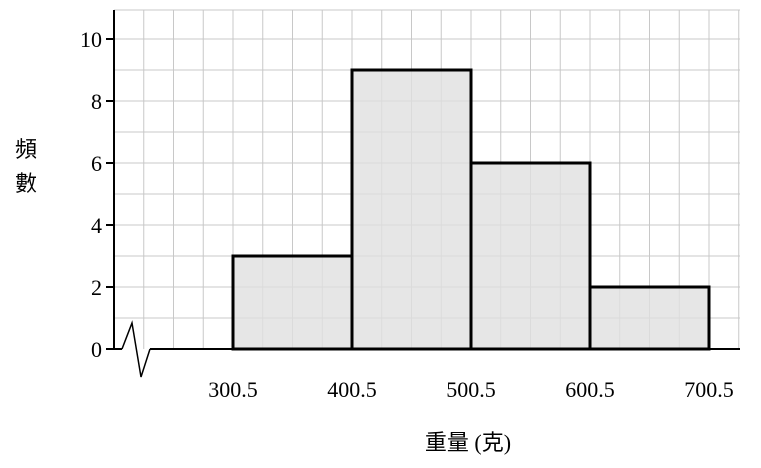 The height and width of the screenshot is (468, 761). I want to click on x-tick-label: 400.5, so click(352, 389).